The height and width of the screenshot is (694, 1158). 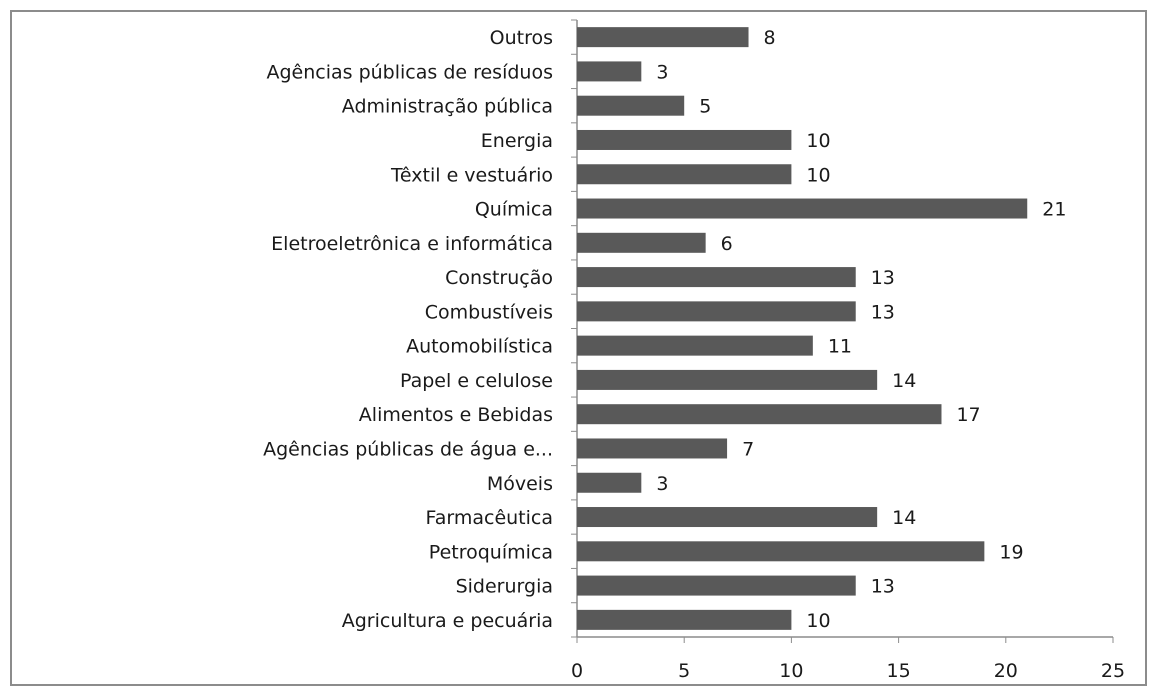 I want to click on data-label: 6, so click(x=727, y=244).